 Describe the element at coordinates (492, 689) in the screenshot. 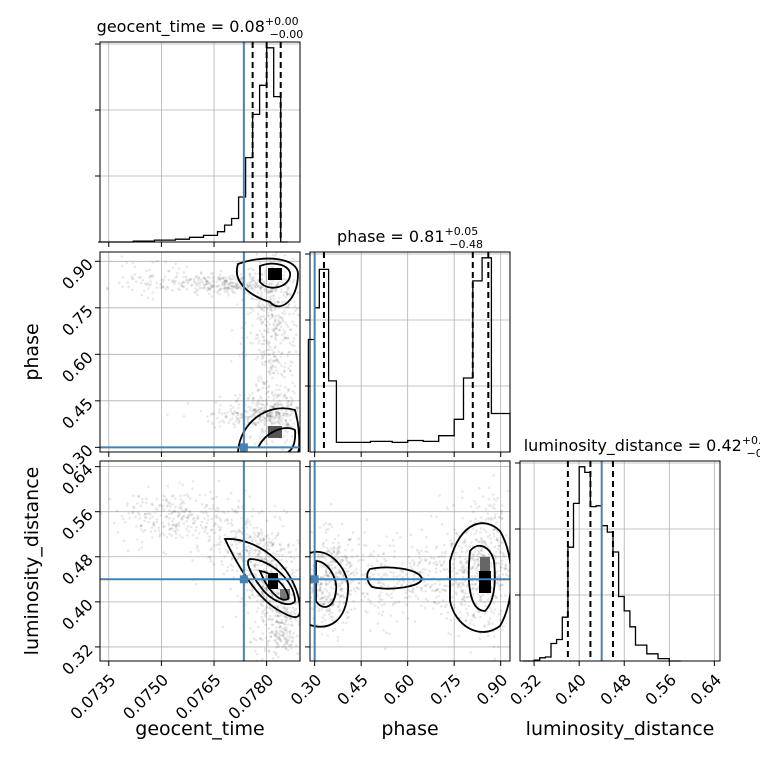

I see `x-tick-label-phase: 0.90` at that location.